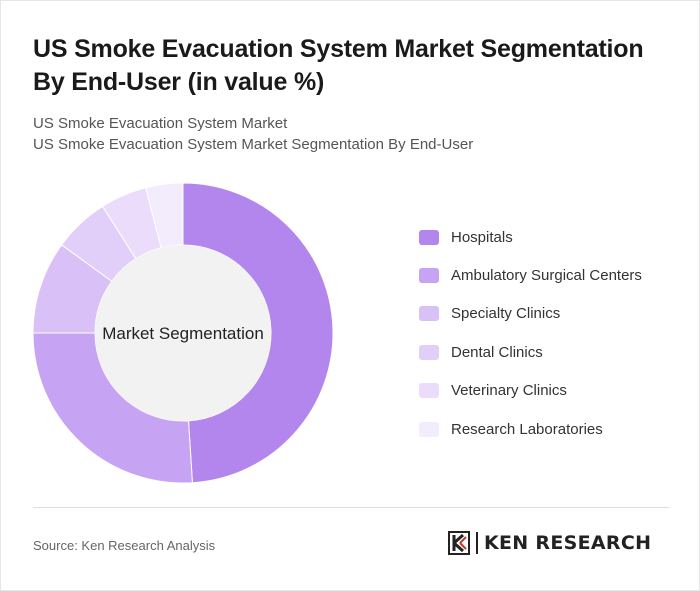 Image resolution: width=700 pixels, height=591 pixels. Describe the element at coordinates (351, 507) in the screenshot. I see `footer-divider` at that location.